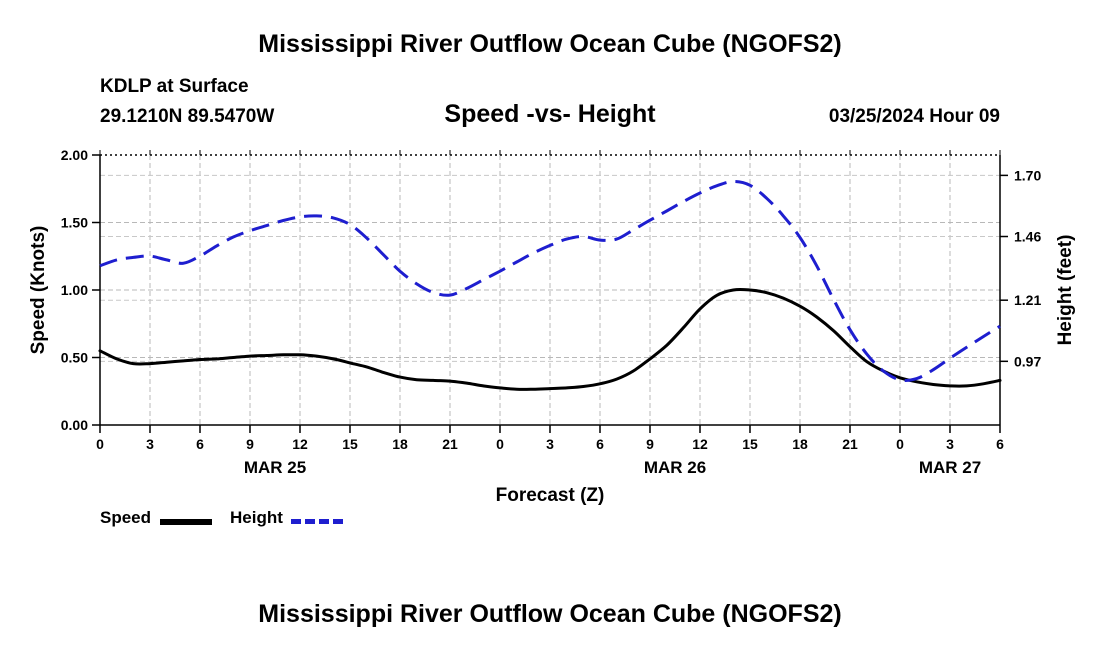 This screenshot has width=1100, height=650. I want to click on day-label: MAR 27, so click(950, 467).